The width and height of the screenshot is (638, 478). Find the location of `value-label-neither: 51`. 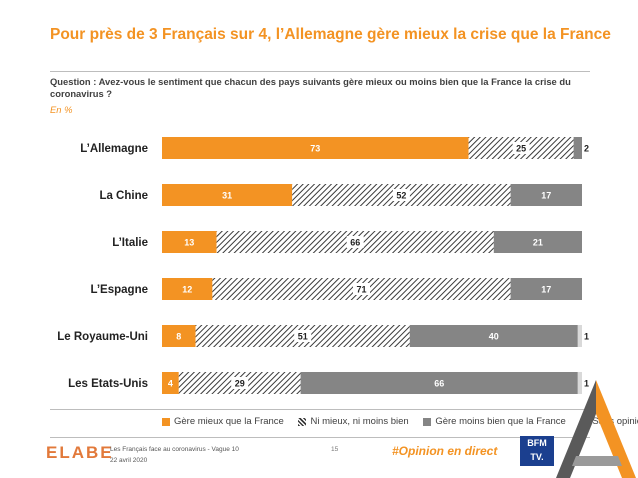

value-label-neither: 51 is located at coordinates (303, 337).